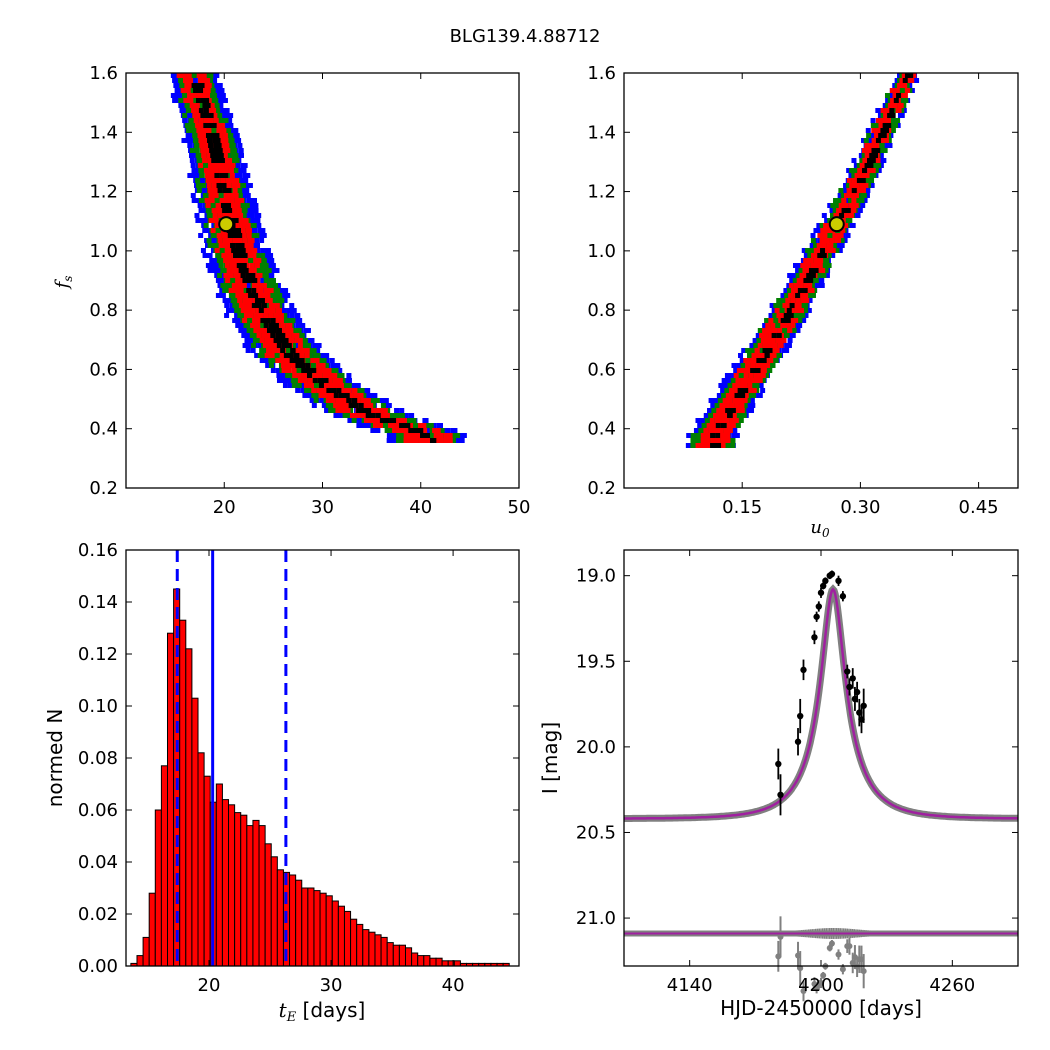 The image size is (1050, 1050). I want to click on residual-point, so click(821, 982).